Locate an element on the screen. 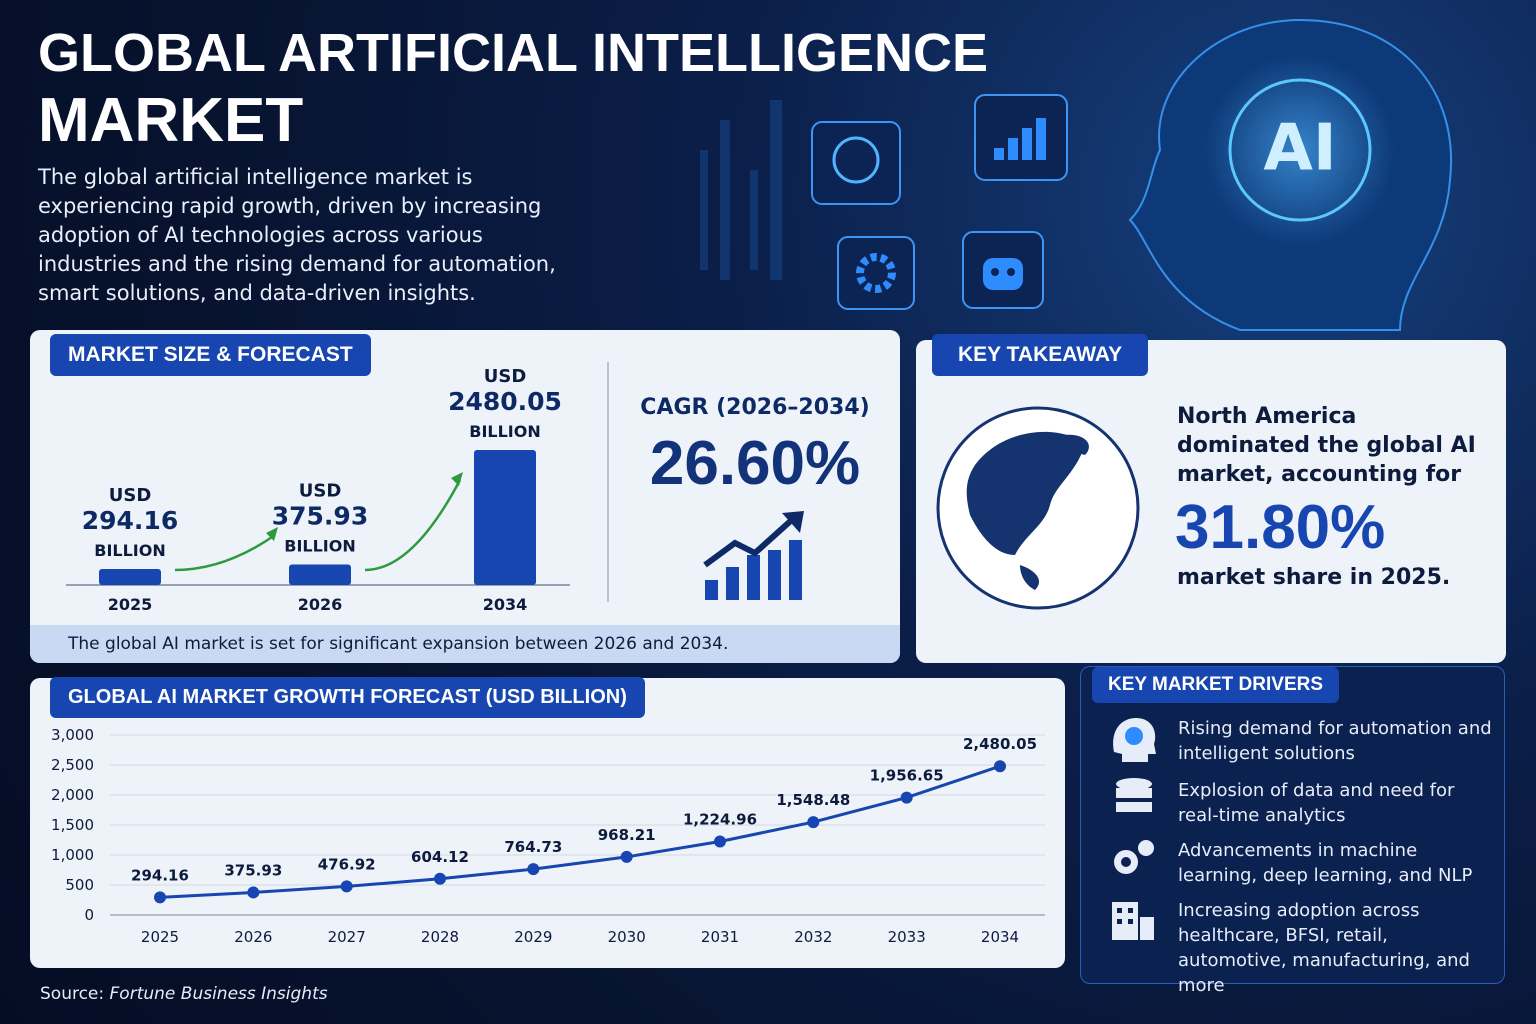  cagr-label: CAGR (2026–2034) is located at coordinates (755, 407).